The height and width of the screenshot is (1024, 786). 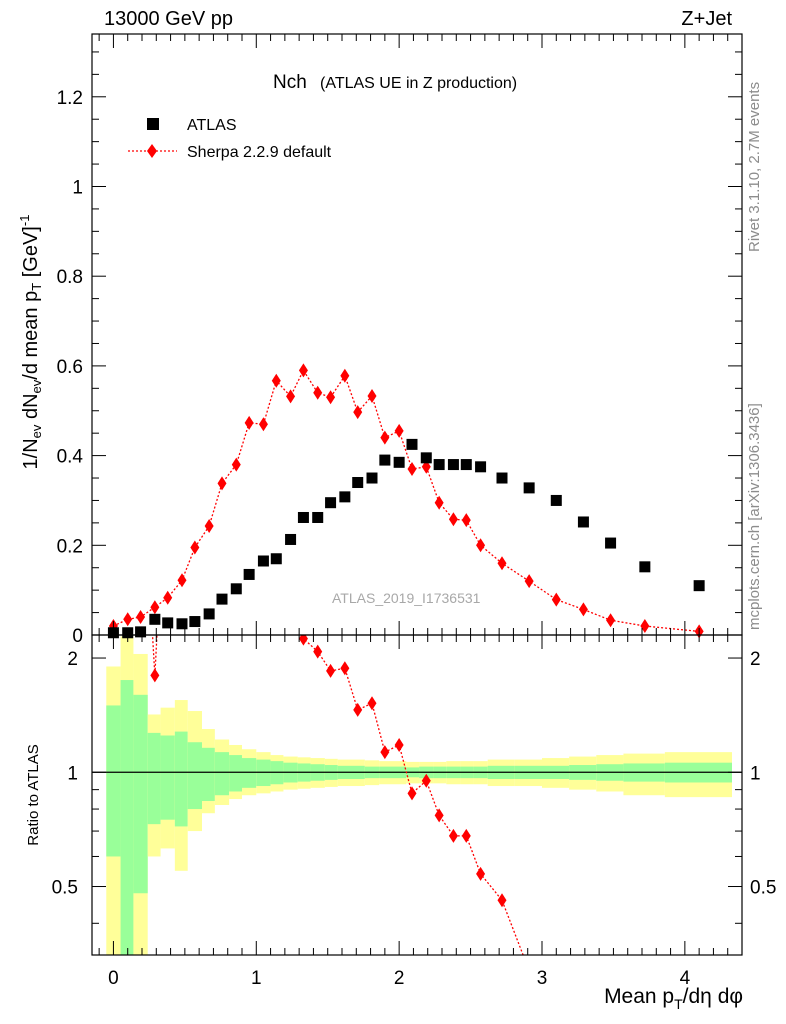 What do you see at coordinates (70, 277) in the screenshot?
I see `y-tick-label: 0.8` at bounding box center [70, 277].